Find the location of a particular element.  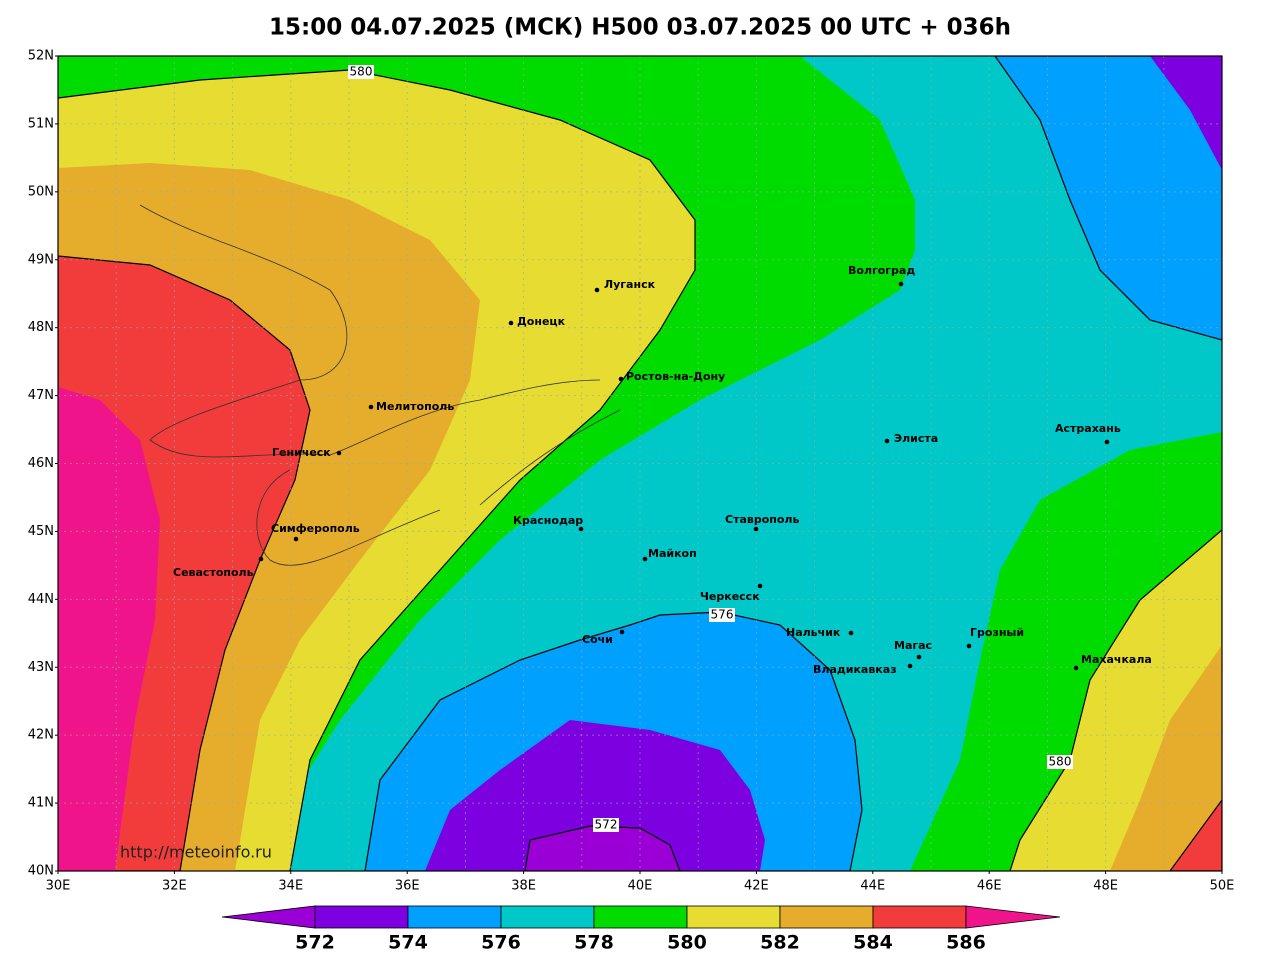

city-label: Грозный is located at coordinates (997, 632).